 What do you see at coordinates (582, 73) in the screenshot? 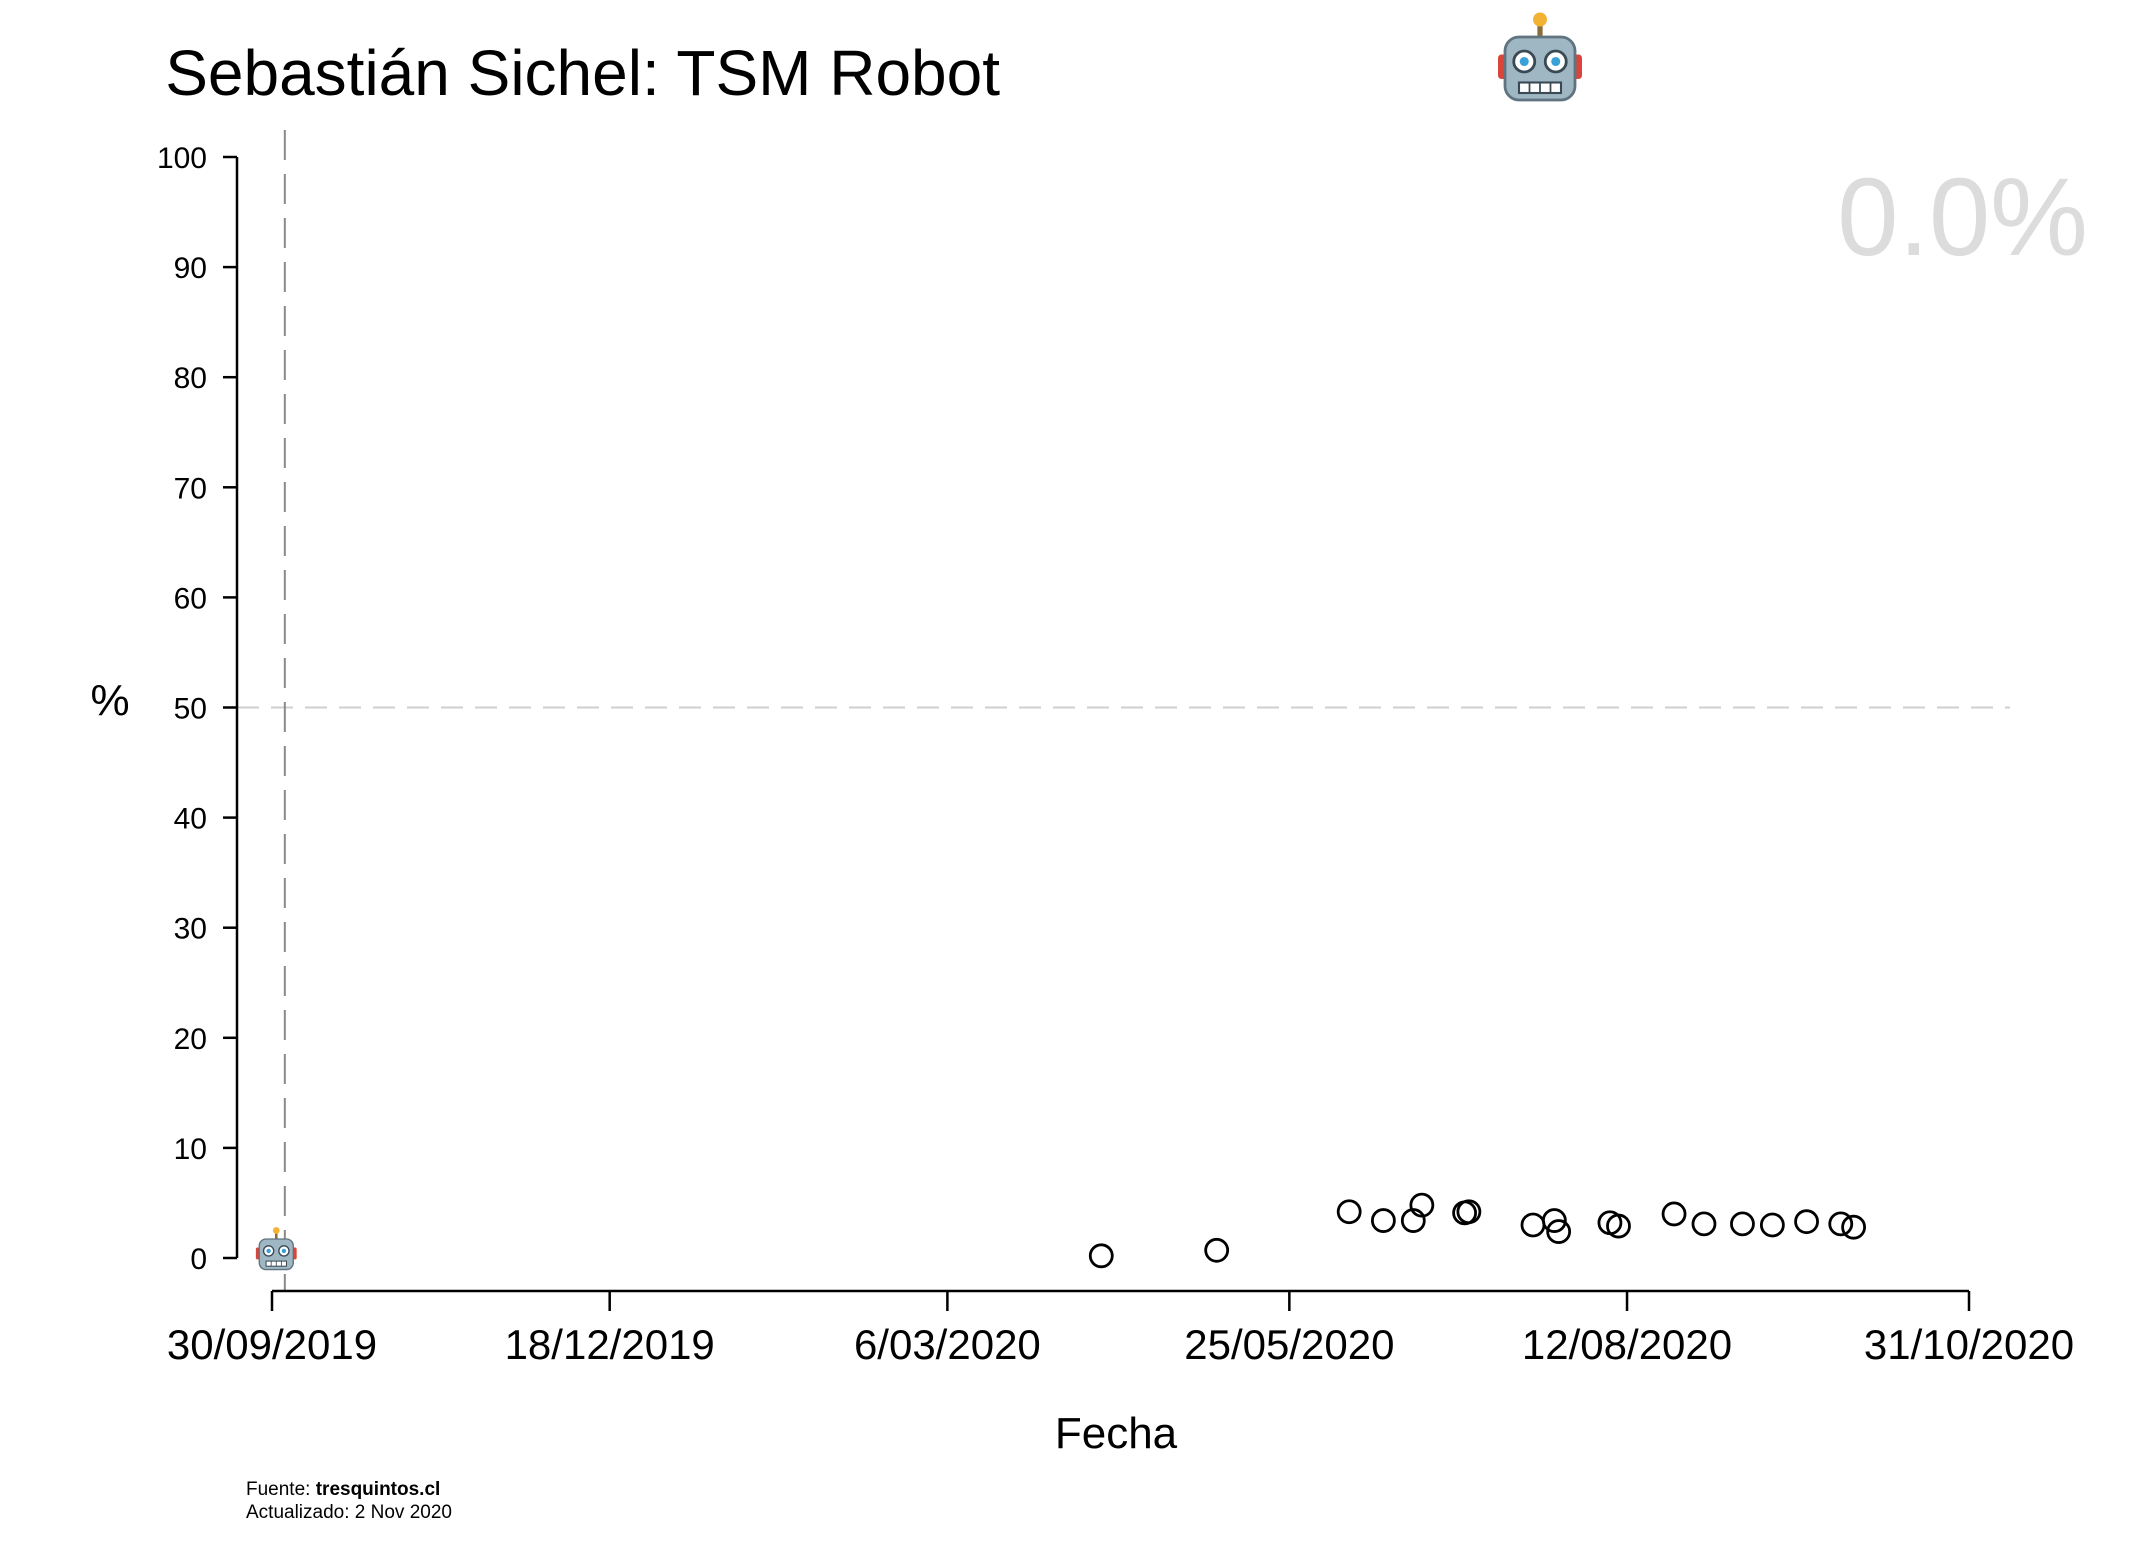
I see `chart-title: Sebastián Sichel: TSM Robot` at bounding box center [582, 73].